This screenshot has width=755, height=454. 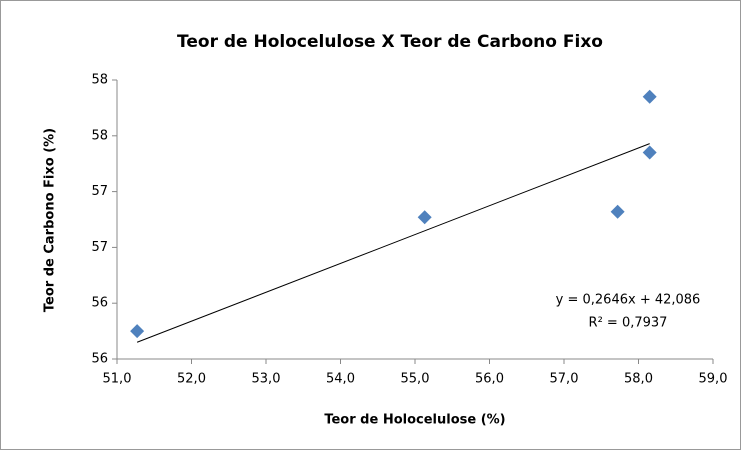 What do you see at coordinates (414, 420) in the screenshot?
I see `x-axis-label: Teor de Holocelulose (%)` at bounding box center [414, 420].